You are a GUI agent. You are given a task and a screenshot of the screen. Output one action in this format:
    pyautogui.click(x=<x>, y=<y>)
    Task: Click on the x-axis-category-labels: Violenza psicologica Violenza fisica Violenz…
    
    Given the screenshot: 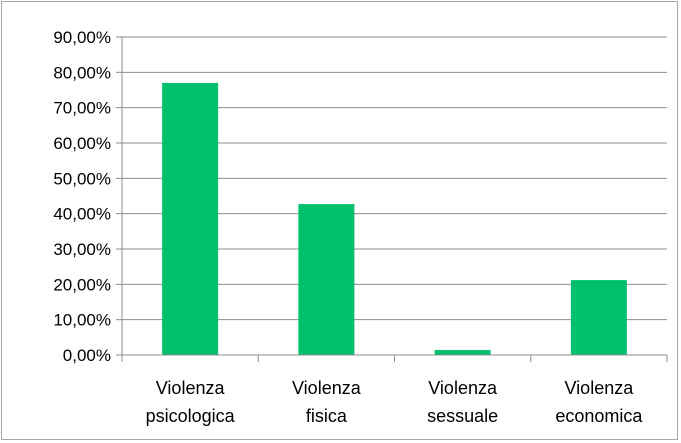 What is the action you would take?
    pyautogui.click(x=395, y=402)
    